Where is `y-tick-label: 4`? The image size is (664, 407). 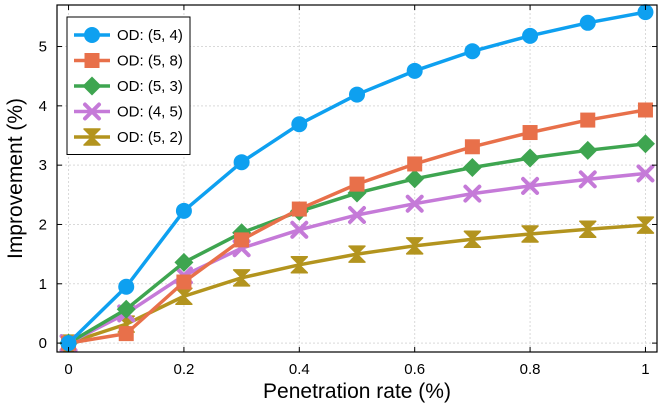
y-tick-label: 4 is located at coordinates (43, 106).